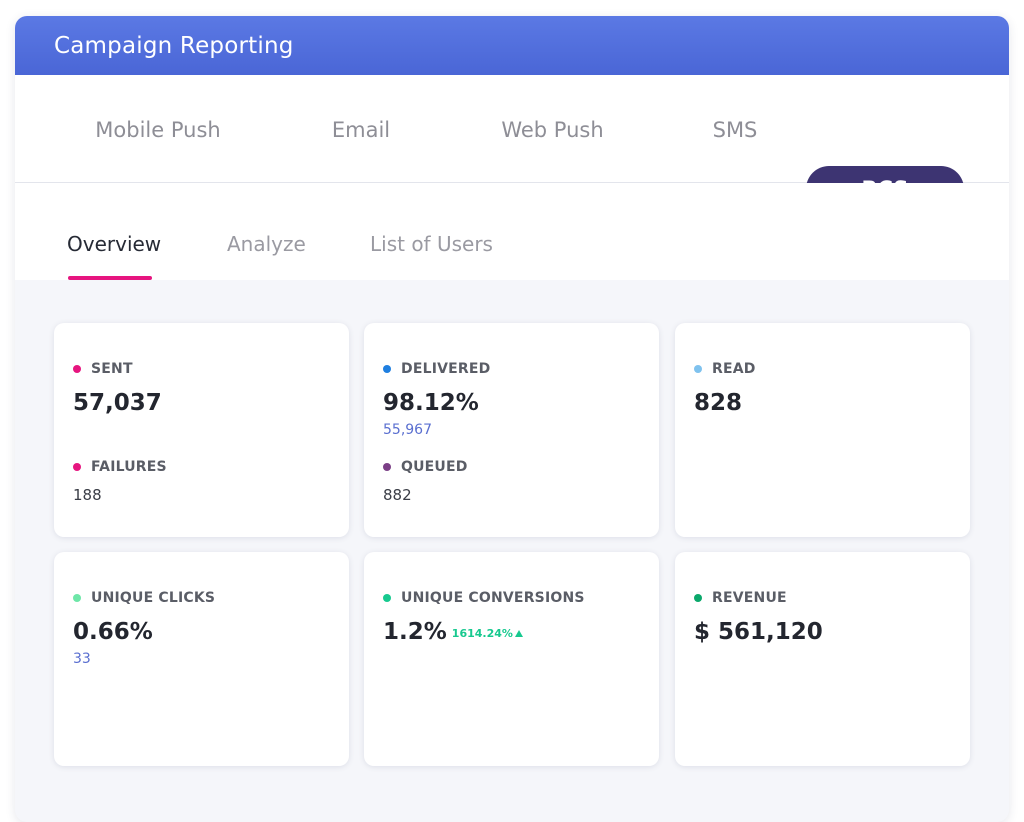  What do you see at coordinates (512, 231) in the screenshot?
I see `report-subtabs: Overview Analyze List of Users` at bounding box center [512, 231].